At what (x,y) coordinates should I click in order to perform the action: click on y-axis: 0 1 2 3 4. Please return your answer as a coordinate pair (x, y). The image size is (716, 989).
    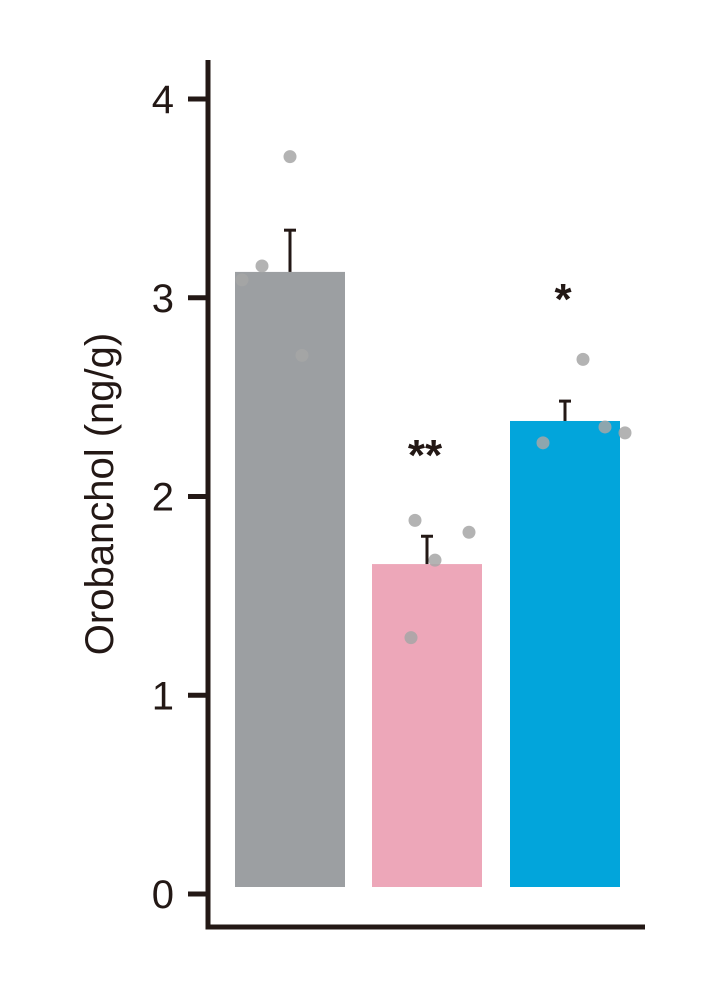
    Looking at the image, I should click on (181, 494).